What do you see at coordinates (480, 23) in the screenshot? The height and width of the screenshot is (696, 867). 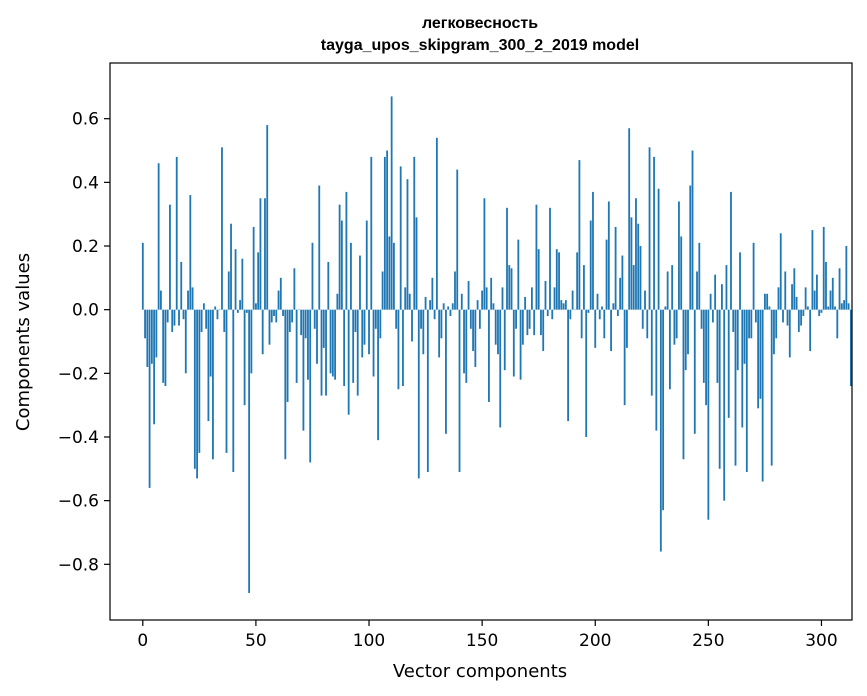 I see `chart-title: легковесность` at bounding box center [480, 23].